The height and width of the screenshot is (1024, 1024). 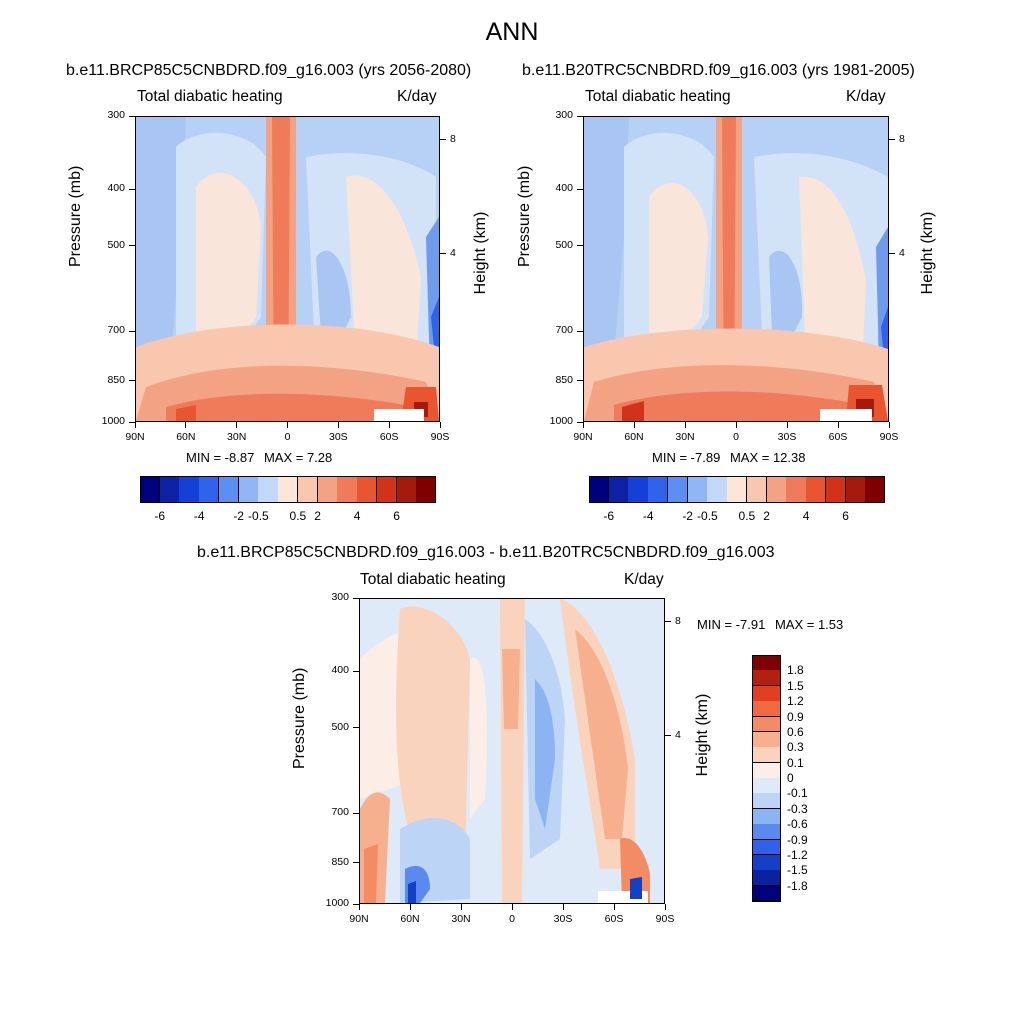 What do you see at coordinates (678, 734) in the screenshot?
I see `panel-3-ytick-right-label: 4` at bounding box center [678, 734].